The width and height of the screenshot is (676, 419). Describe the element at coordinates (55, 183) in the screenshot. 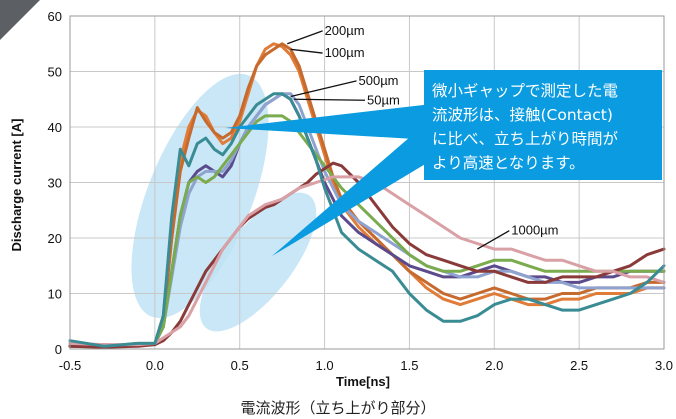

I see `y-tick-label: 30` at that location.